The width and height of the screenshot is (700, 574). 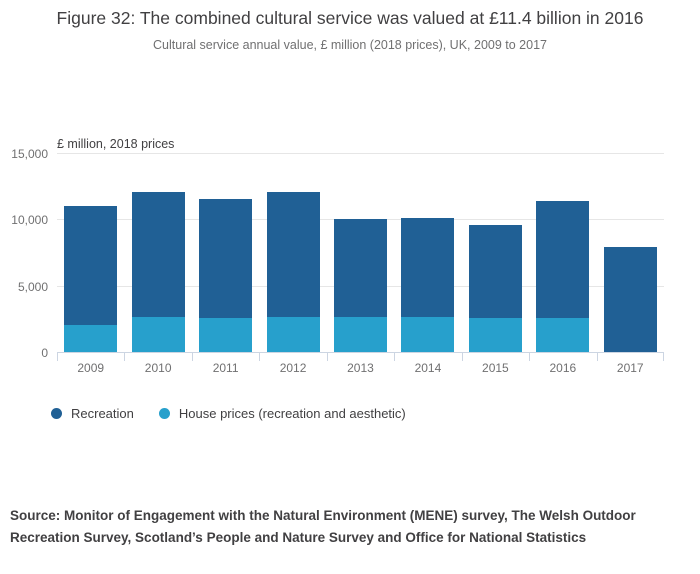 I want to click on bar-segment-2010-recreation, so click(x=158, y=254).